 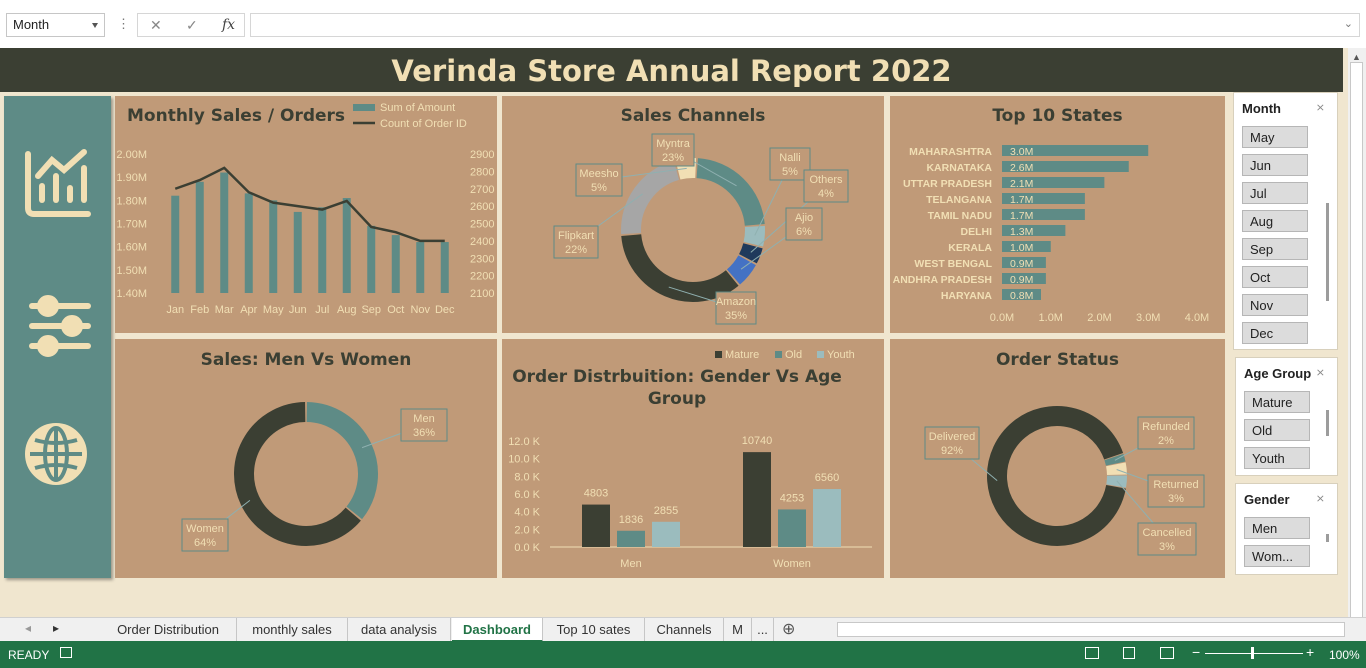 I want to click on enter-icon: ✓, so click(x=192, y=25).